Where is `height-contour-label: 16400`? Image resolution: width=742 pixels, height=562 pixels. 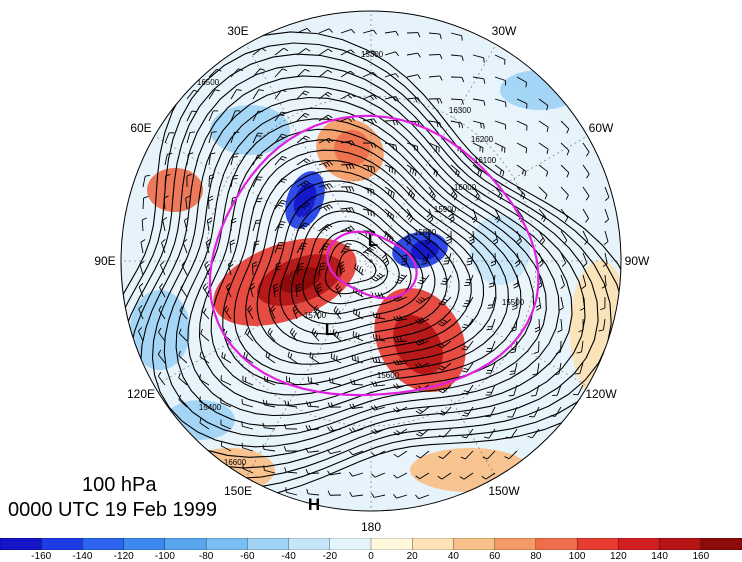 height-contour-label: 16400 is located at coordinates (423, 12).